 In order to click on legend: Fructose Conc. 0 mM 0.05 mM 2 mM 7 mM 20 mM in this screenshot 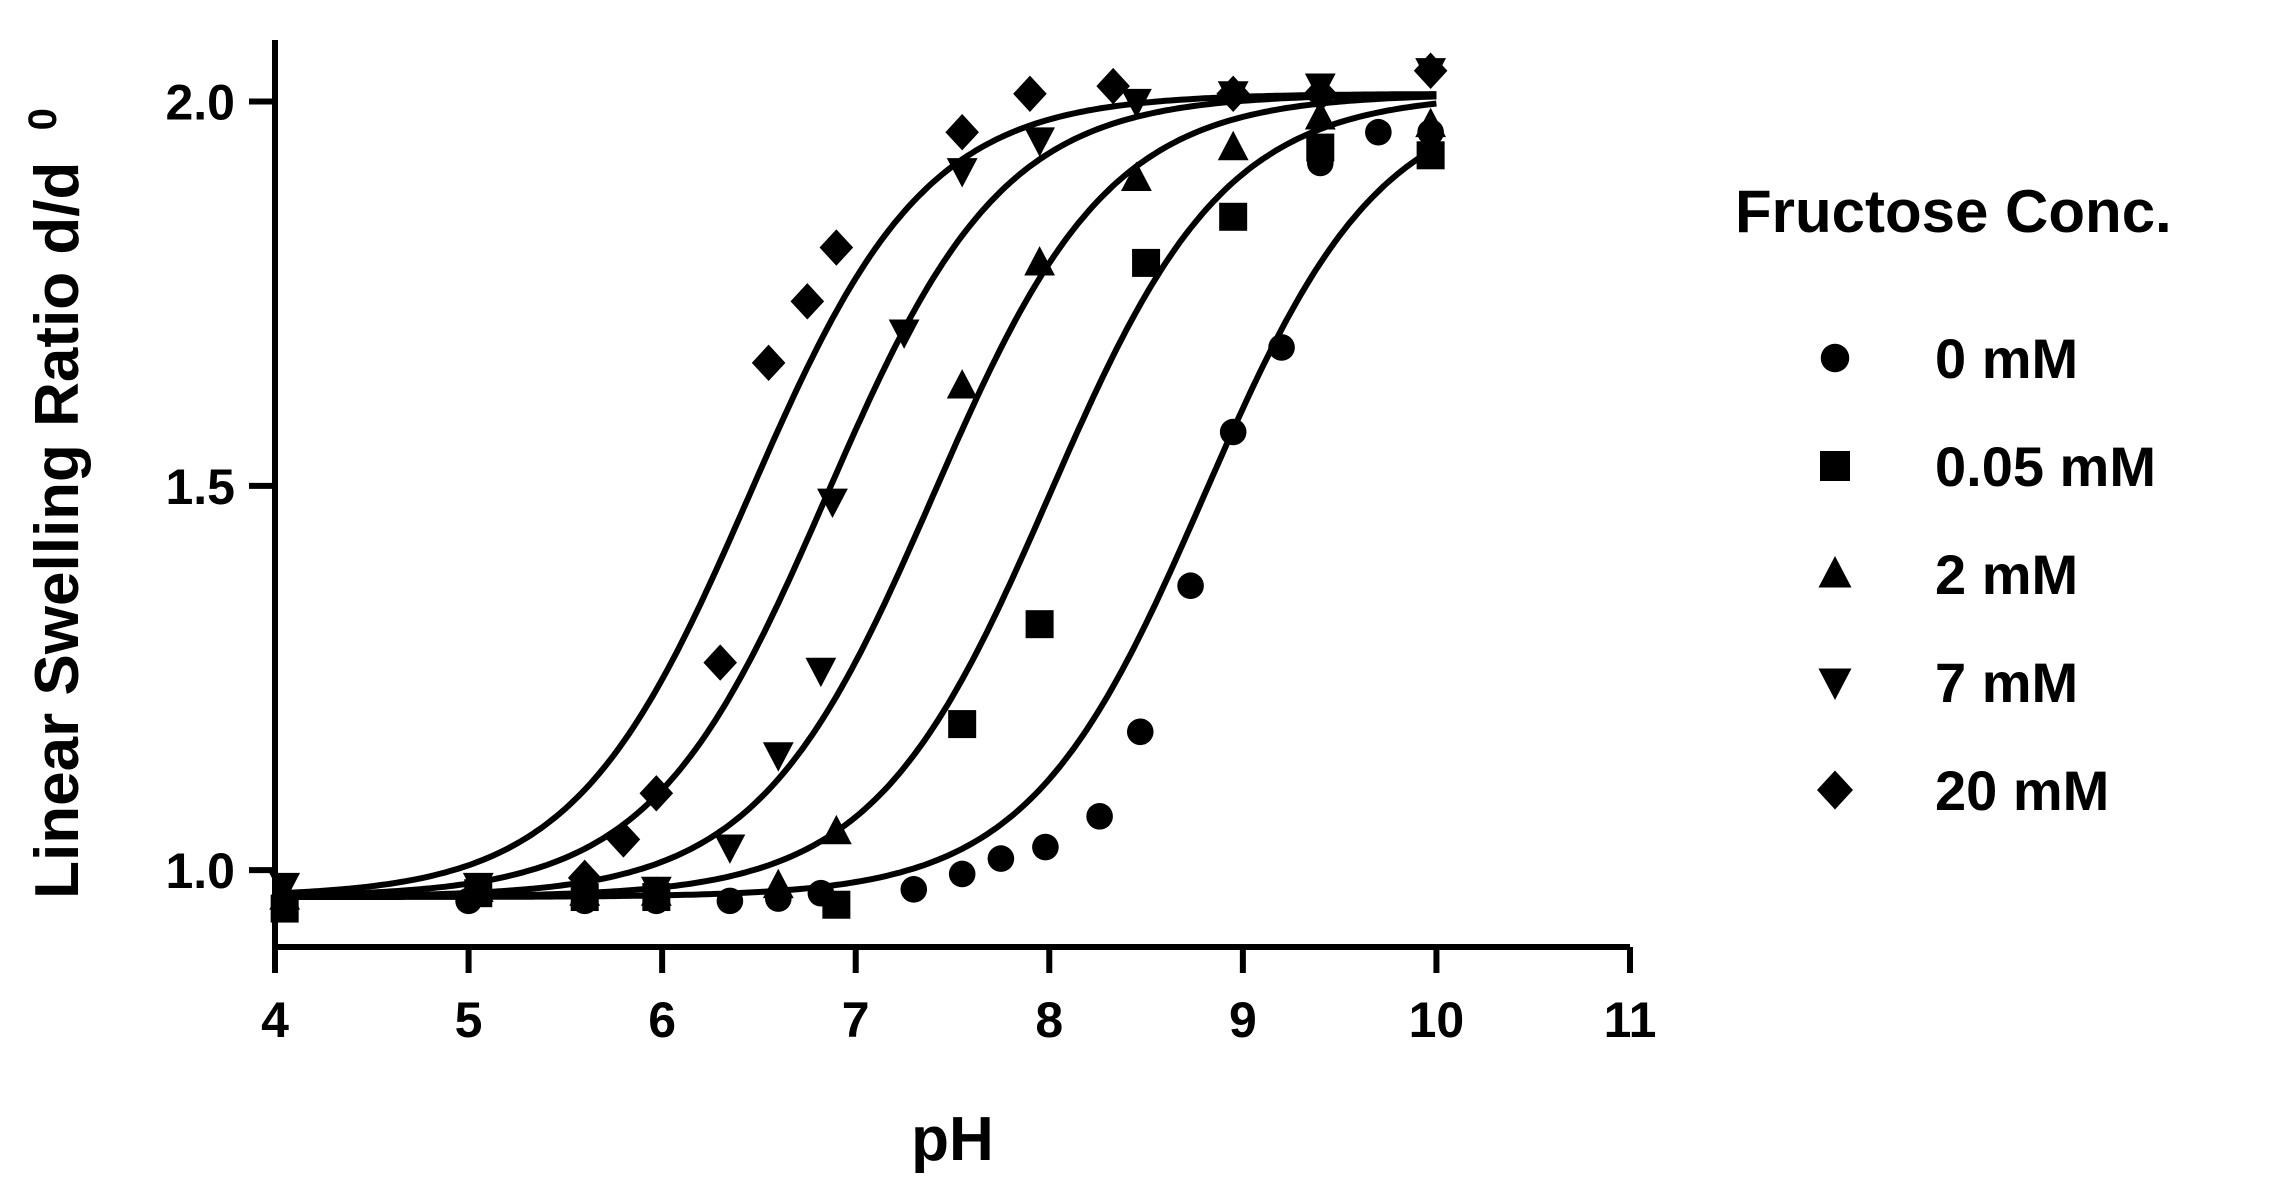, I will do `click(1953, 500)`.